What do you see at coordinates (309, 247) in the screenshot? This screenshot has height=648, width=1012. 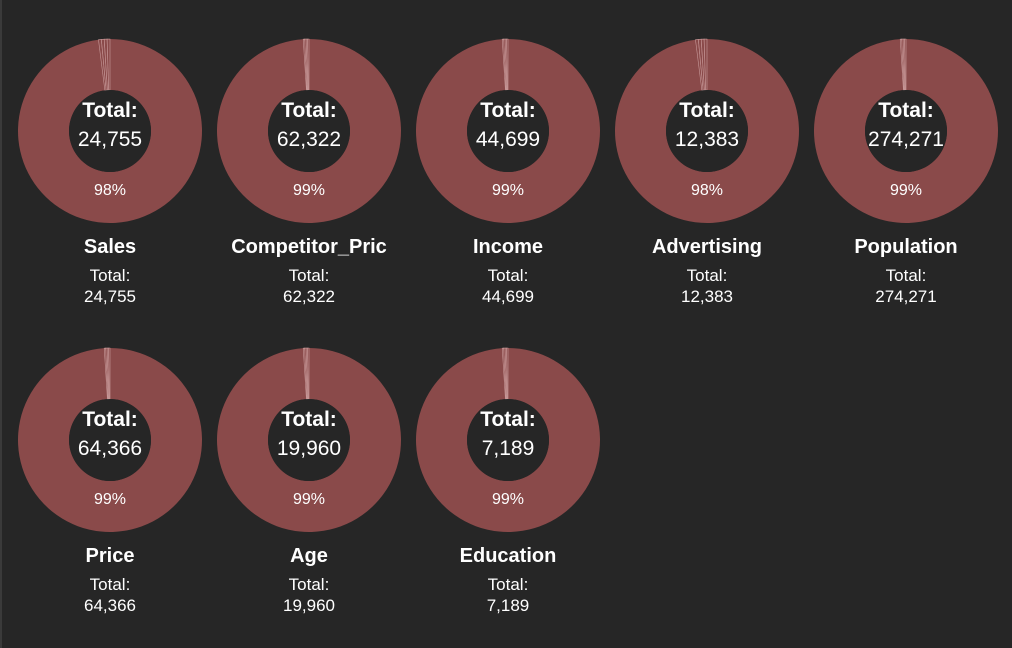 I see `chart-title: Competitor_Pric` at bounding box center [309, 247].